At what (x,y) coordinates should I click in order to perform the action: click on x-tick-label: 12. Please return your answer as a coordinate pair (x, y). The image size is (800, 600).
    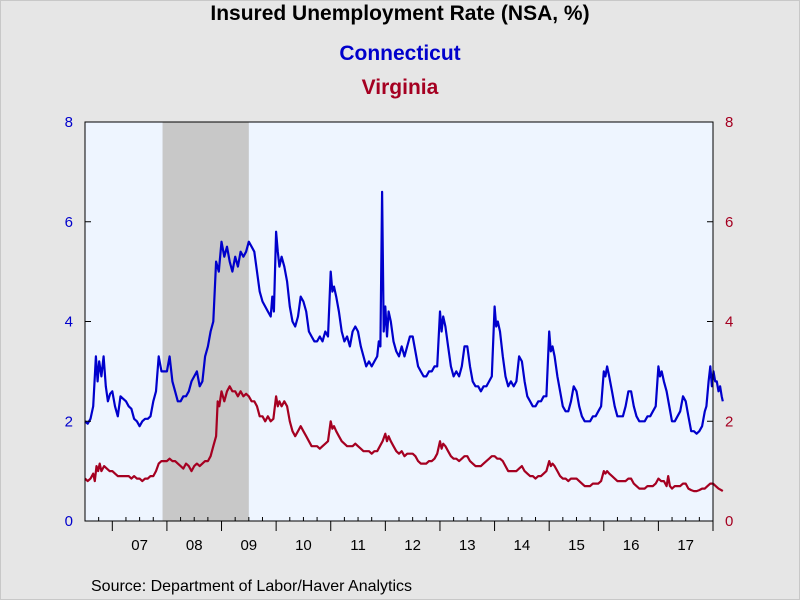
    Looking at the image, I should click on (412, 545).